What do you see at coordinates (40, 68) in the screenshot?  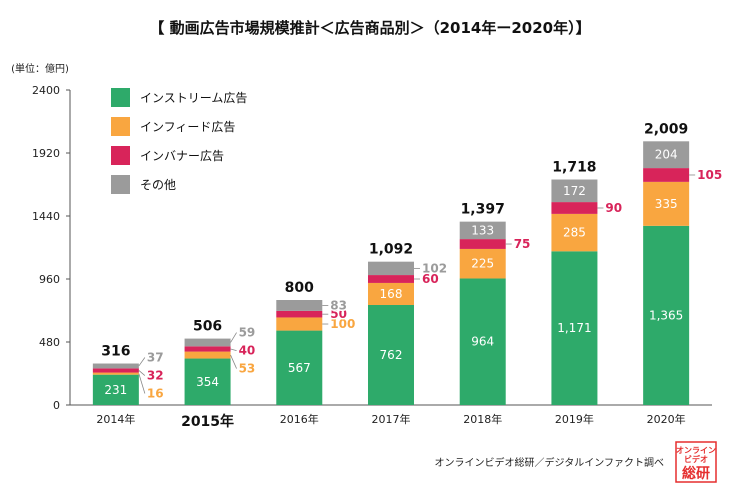 I see `unit-label: (単位：億円)` at bounding box center [40, 68].